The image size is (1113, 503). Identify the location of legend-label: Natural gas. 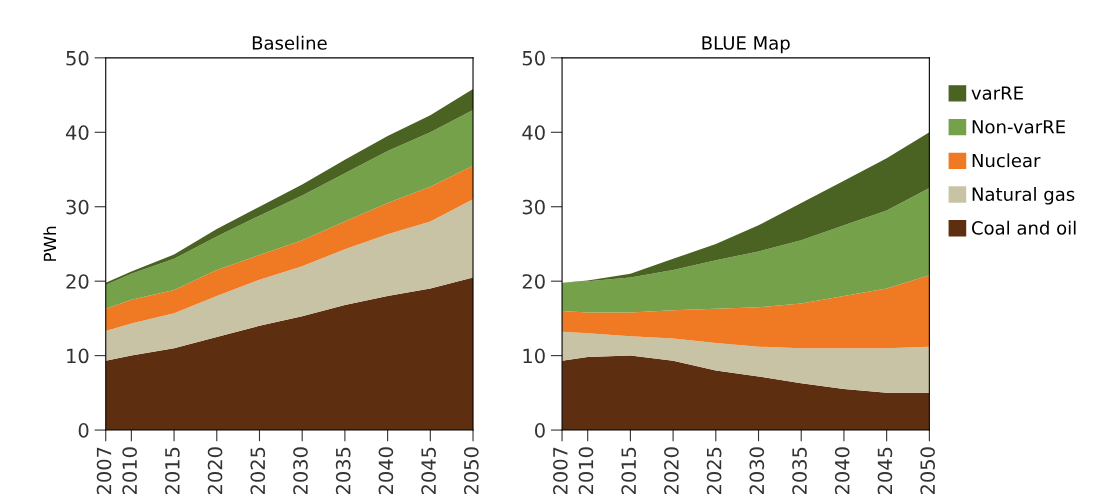
(1023, 196).